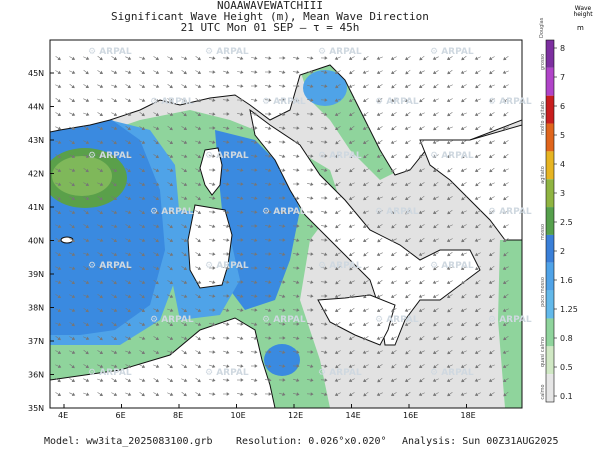 This screenshot has width=600, height=450. I want to click on lat-label: 40N, so click(36, 241).